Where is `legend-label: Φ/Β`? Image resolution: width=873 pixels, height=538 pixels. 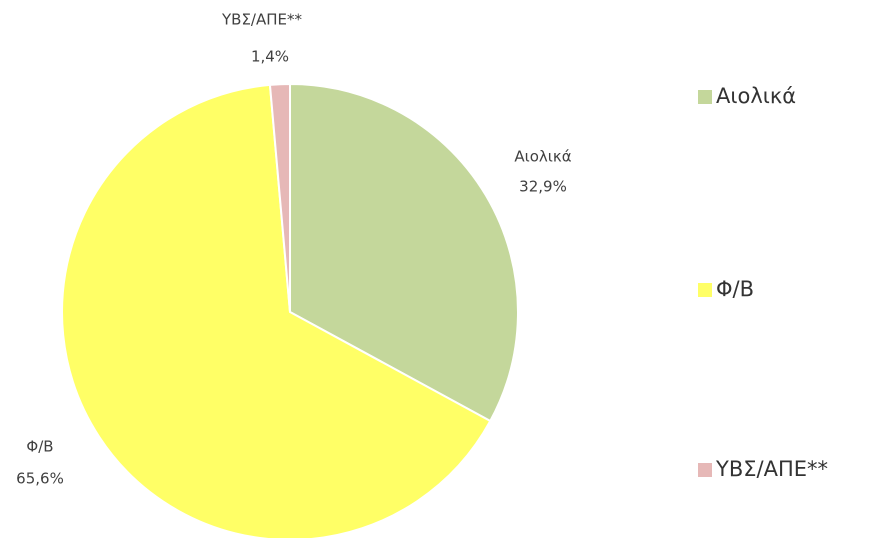
legend-label: Φ/Β is located at coordinates (735, 289).